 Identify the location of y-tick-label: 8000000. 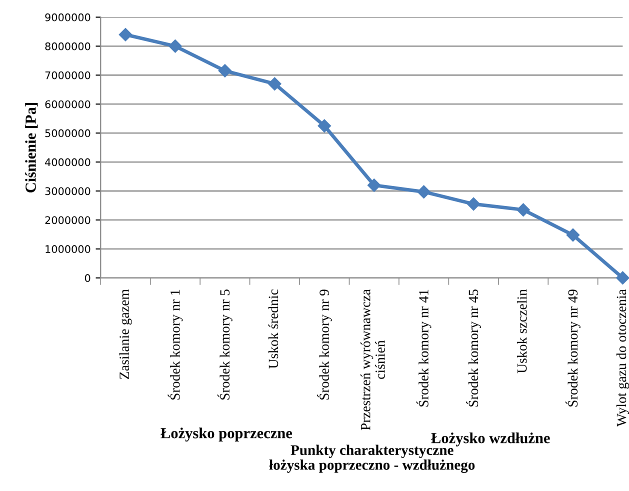
(67, 46).